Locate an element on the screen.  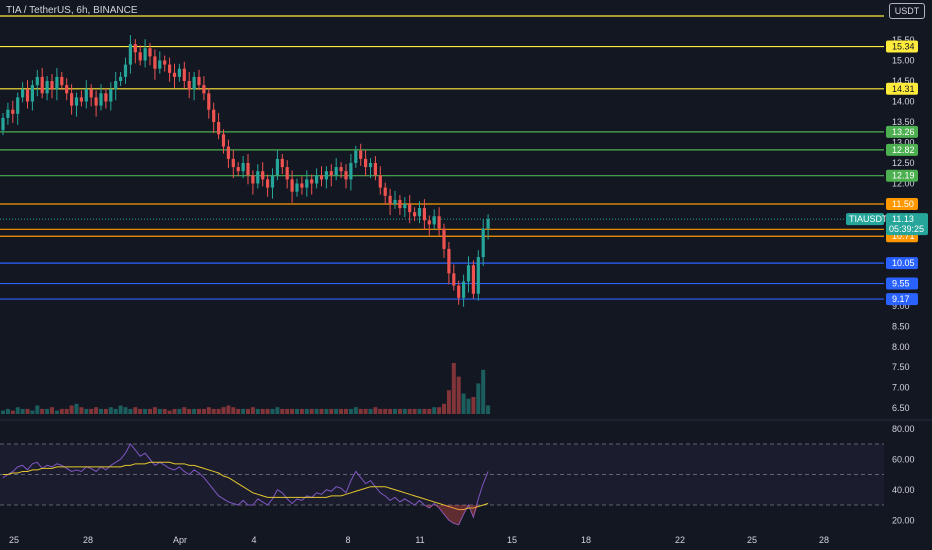
time-tick-label: 22 is located at coordinates (680, 540).